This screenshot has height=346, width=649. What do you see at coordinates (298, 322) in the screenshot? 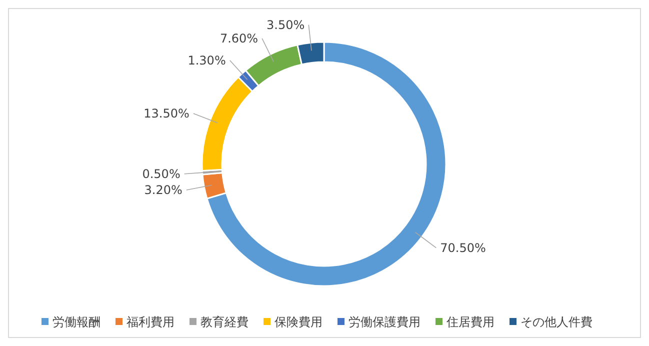
I see `legend-label: 保険費用` at bounding box center [298, 322].